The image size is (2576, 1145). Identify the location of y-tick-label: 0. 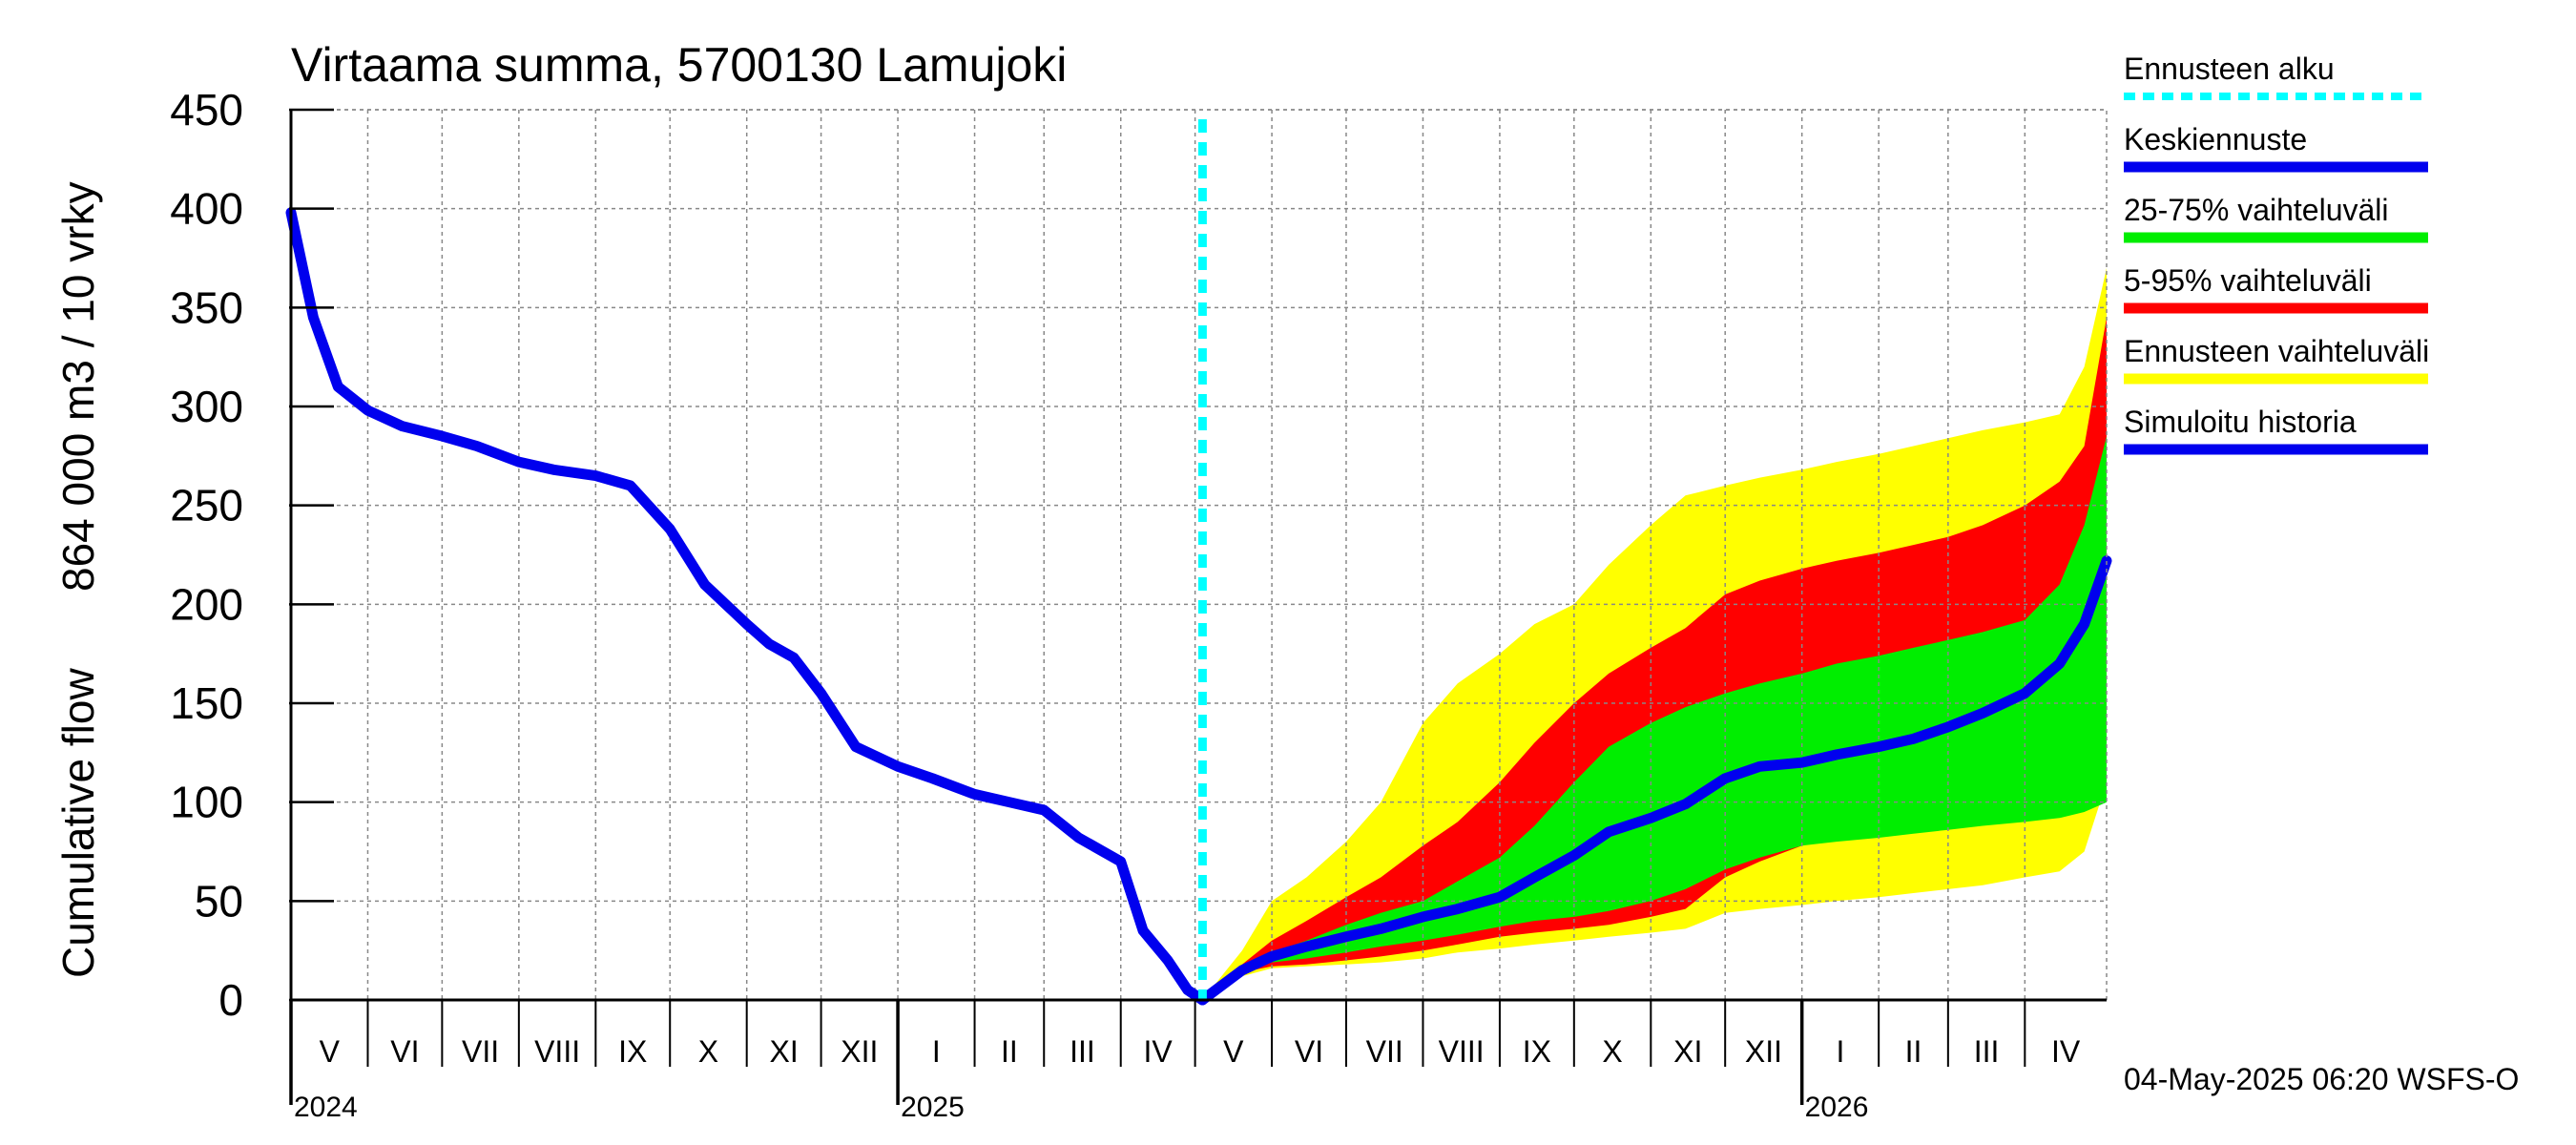
(230, 1000).